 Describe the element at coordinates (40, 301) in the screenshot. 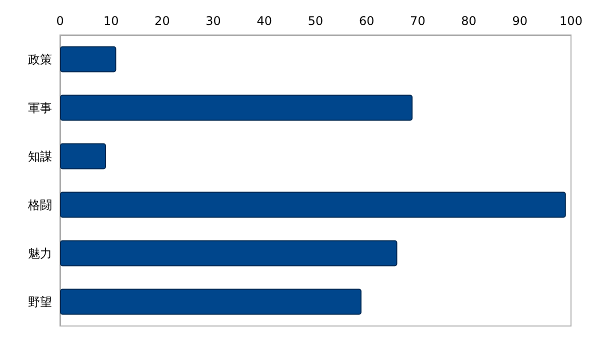

I see `y-tick-label: 野望` at that location.